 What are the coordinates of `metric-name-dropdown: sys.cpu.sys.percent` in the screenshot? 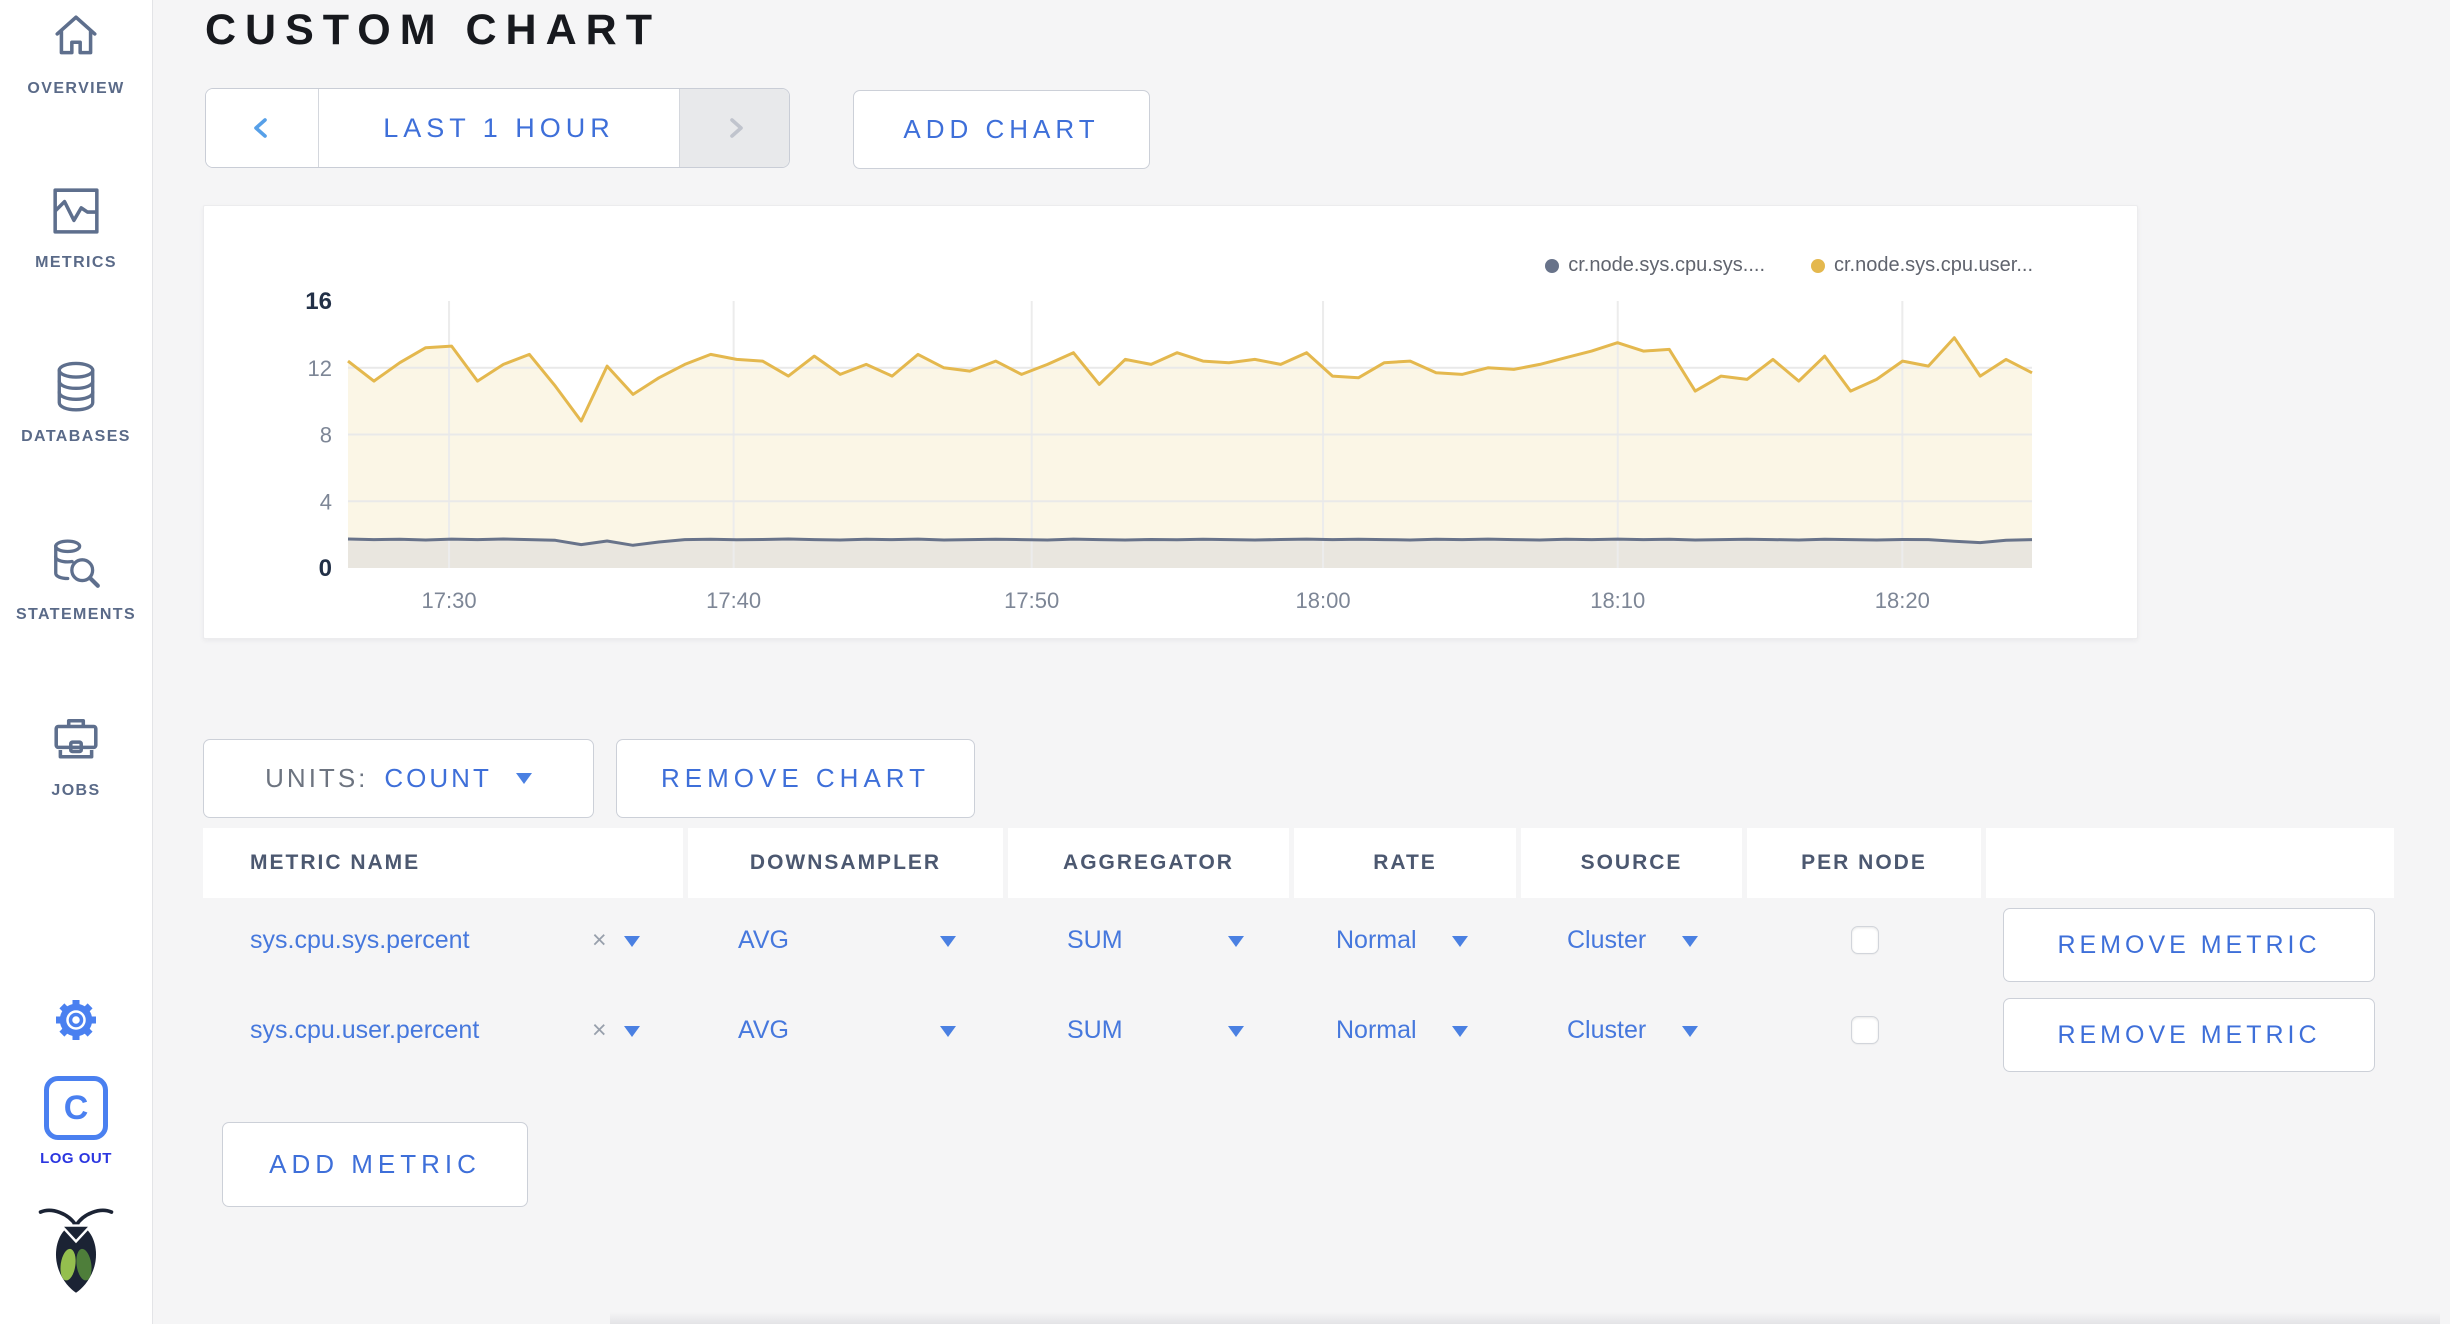 It's located at (360, 940).